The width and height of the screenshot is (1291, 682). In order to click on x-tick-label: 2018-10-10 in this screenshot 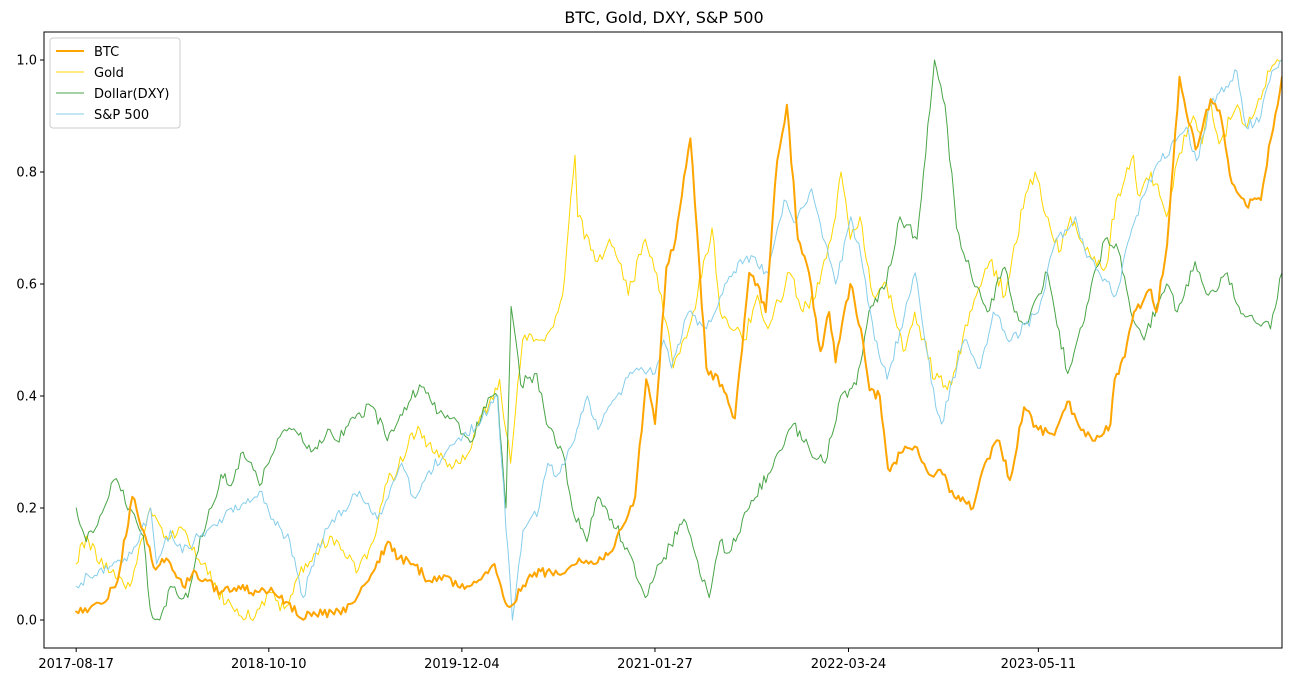, I will do `click(269, 664)`.